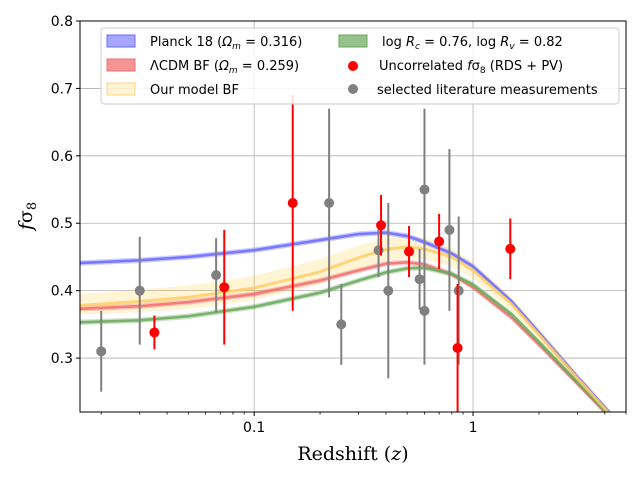 The width and height of the screenshot is (640, 480). What do you see at coordinates (62, 89) in the screenshot?
I see `y-tick-label: 0.7` at bounding box center [62, 89].